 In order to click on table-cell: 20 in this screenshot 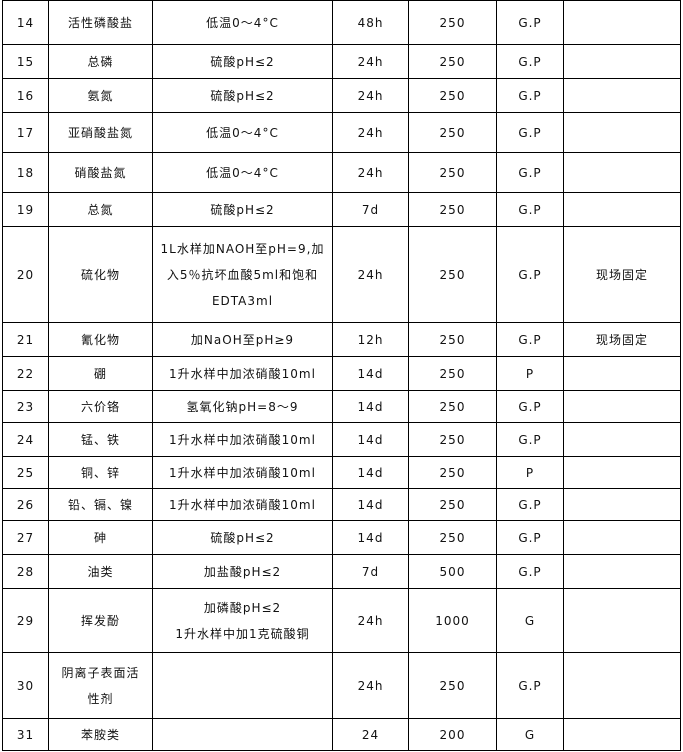, I will do `click(25, 274)`.